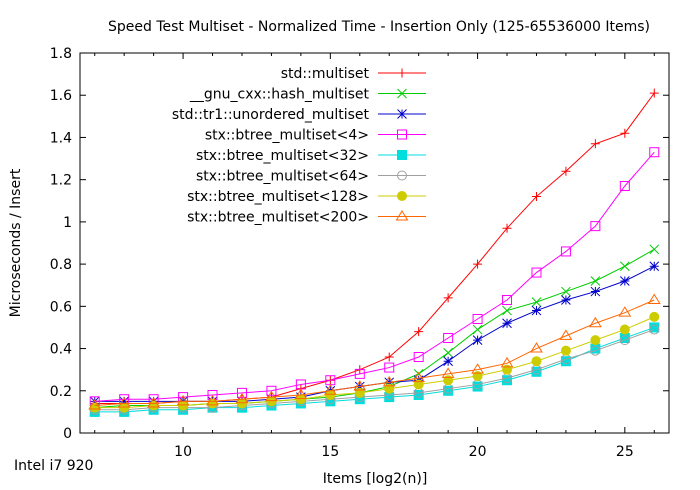 The image size is (700, 490). Describe the element at coordinates (330, 452) in the screenshot. I see `x-tick-label: 15` at that location.